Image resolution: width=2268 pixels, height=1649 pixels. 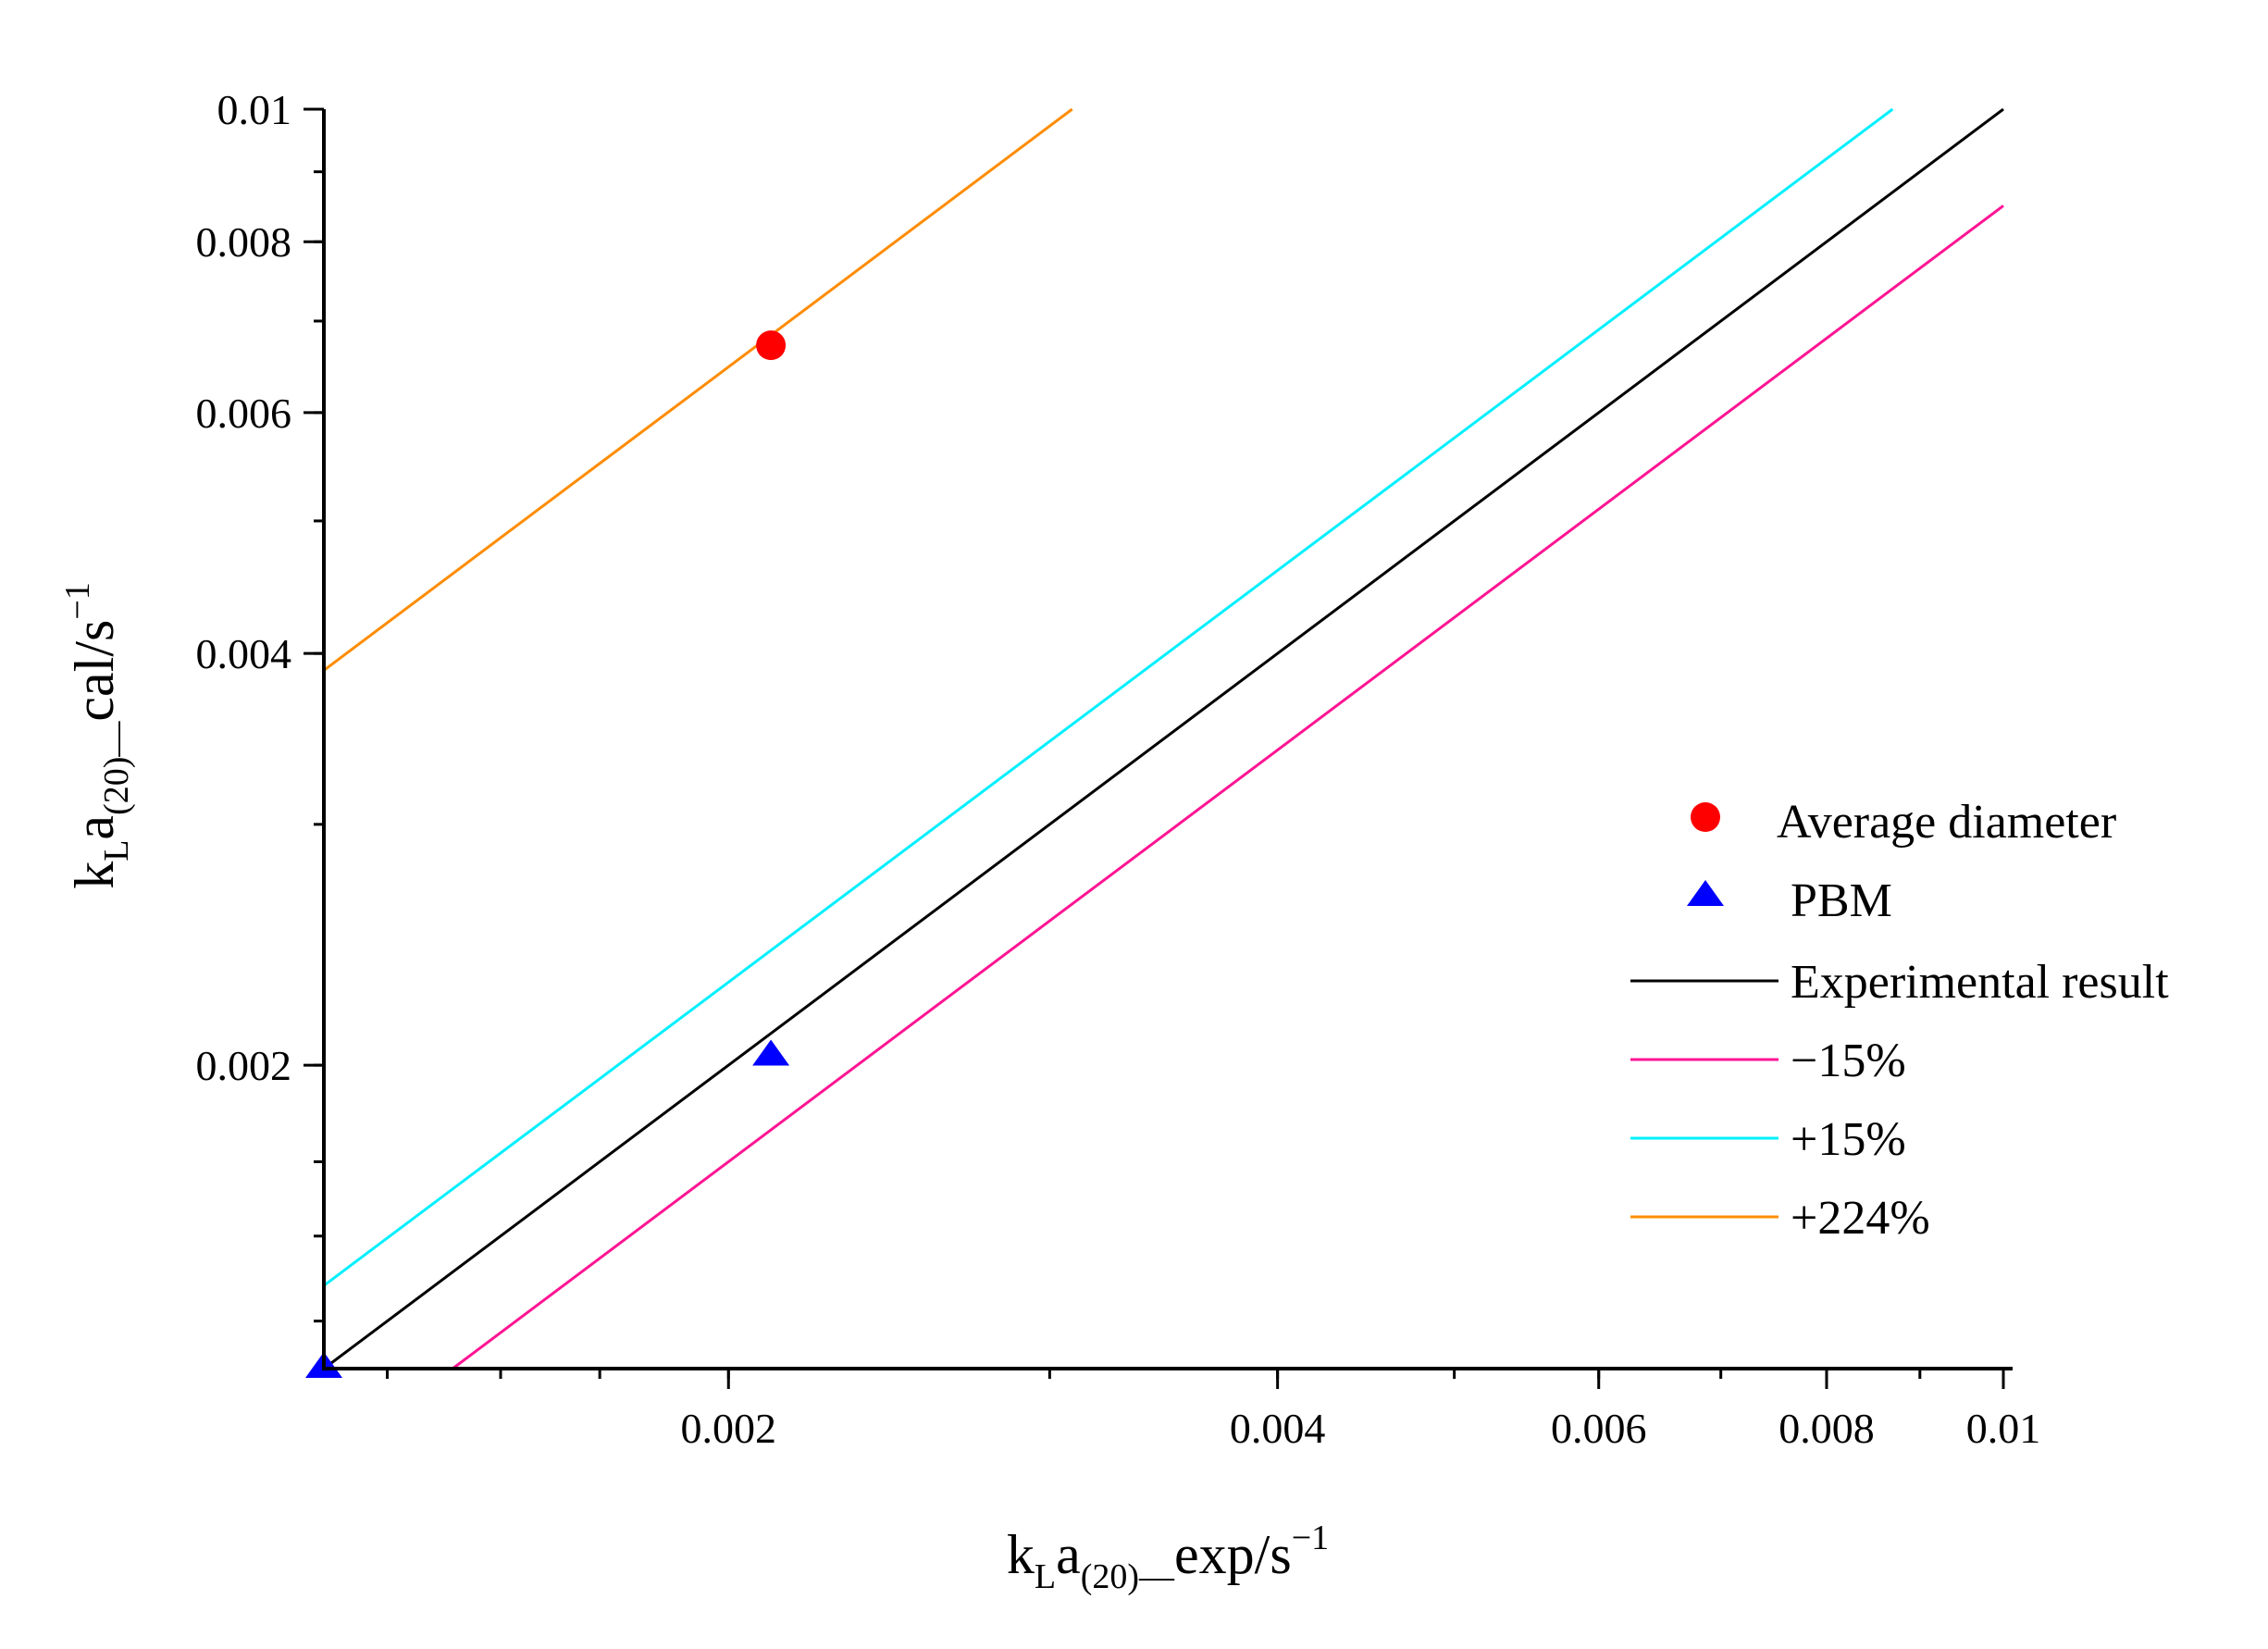 What do you see at coordinates (244, 242) in the screenshot?
I see `y-tick-label-3: 0.008` at bounding box center [244, 242].